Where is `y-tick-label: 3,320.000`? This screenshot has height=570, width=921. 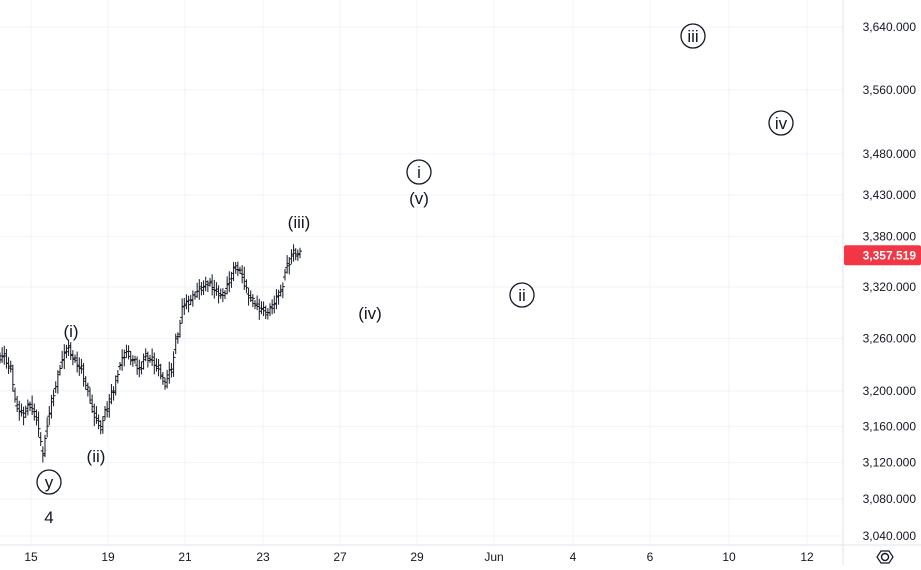 y-tick-label: 3,320.000 is located at coordinates (890, 287).